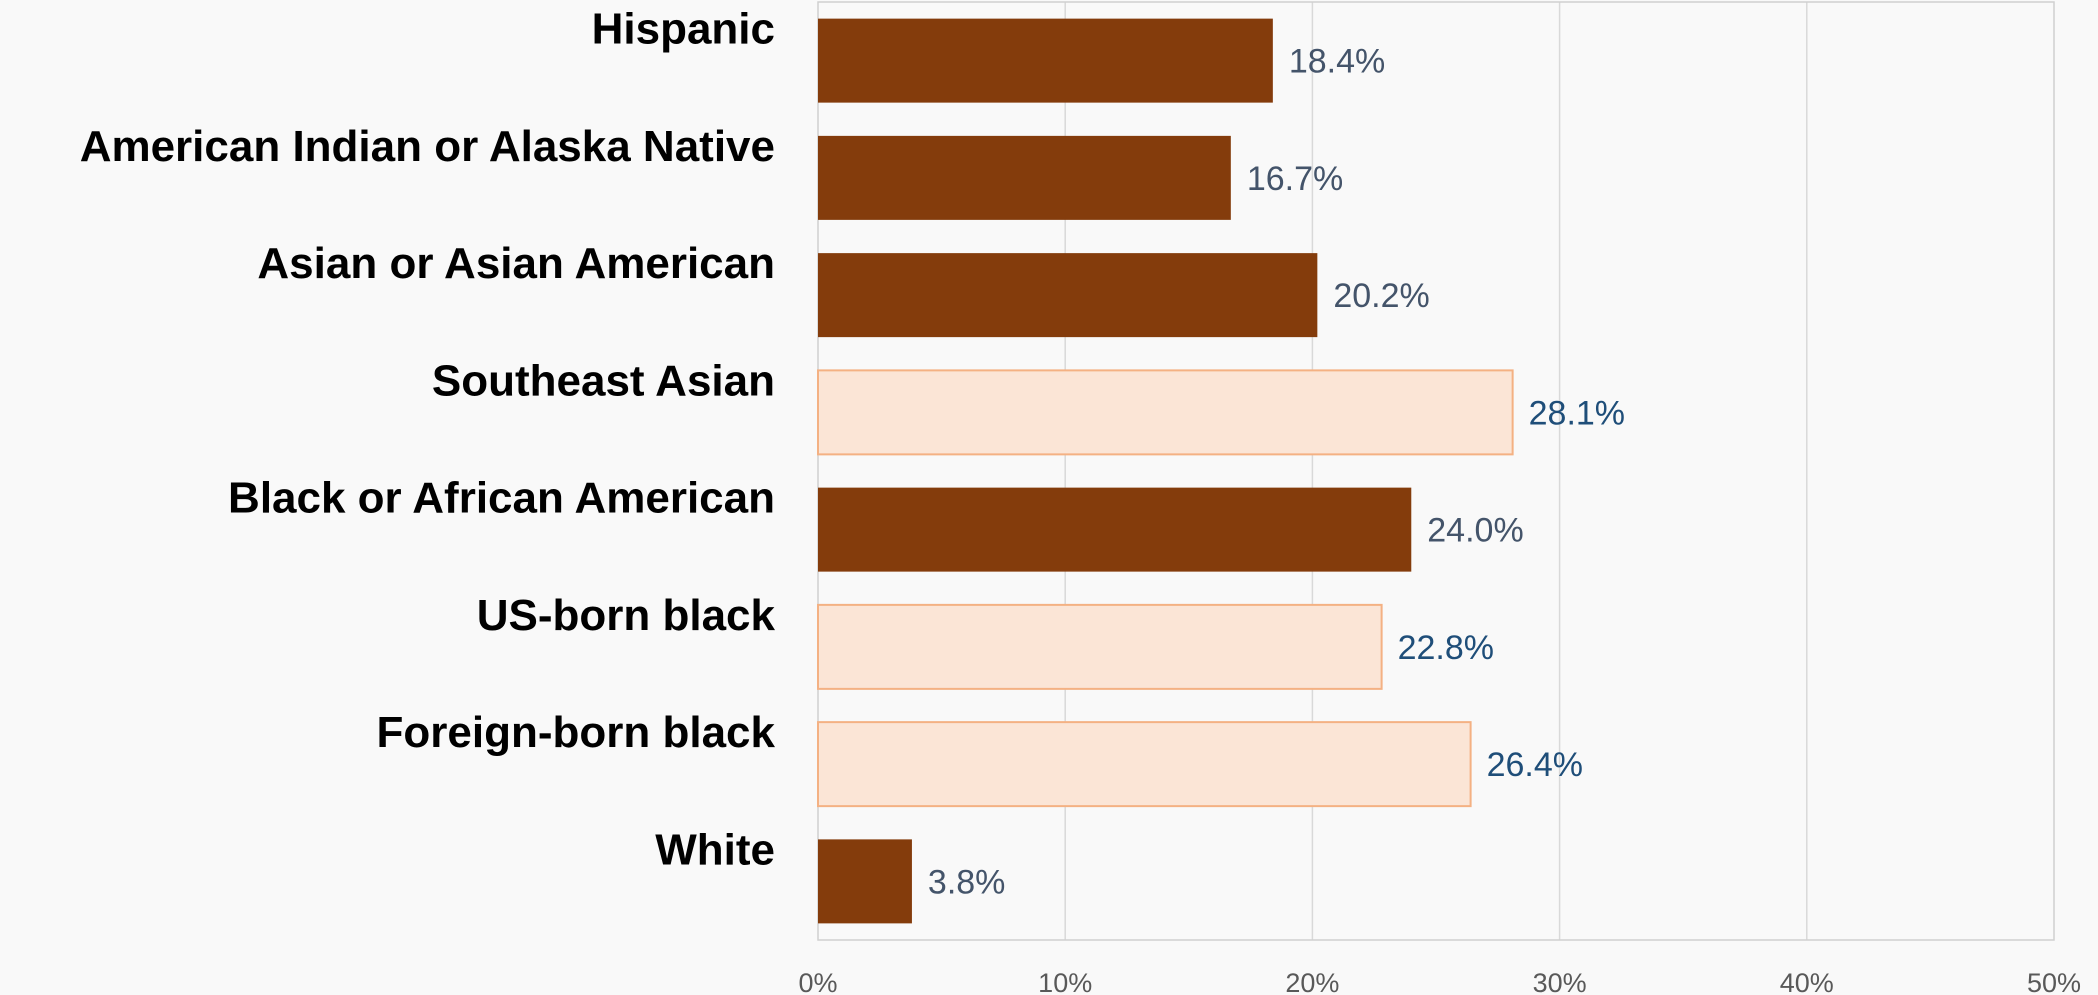  I want to click on x-tick-label: 10%, so click(1065, 981).